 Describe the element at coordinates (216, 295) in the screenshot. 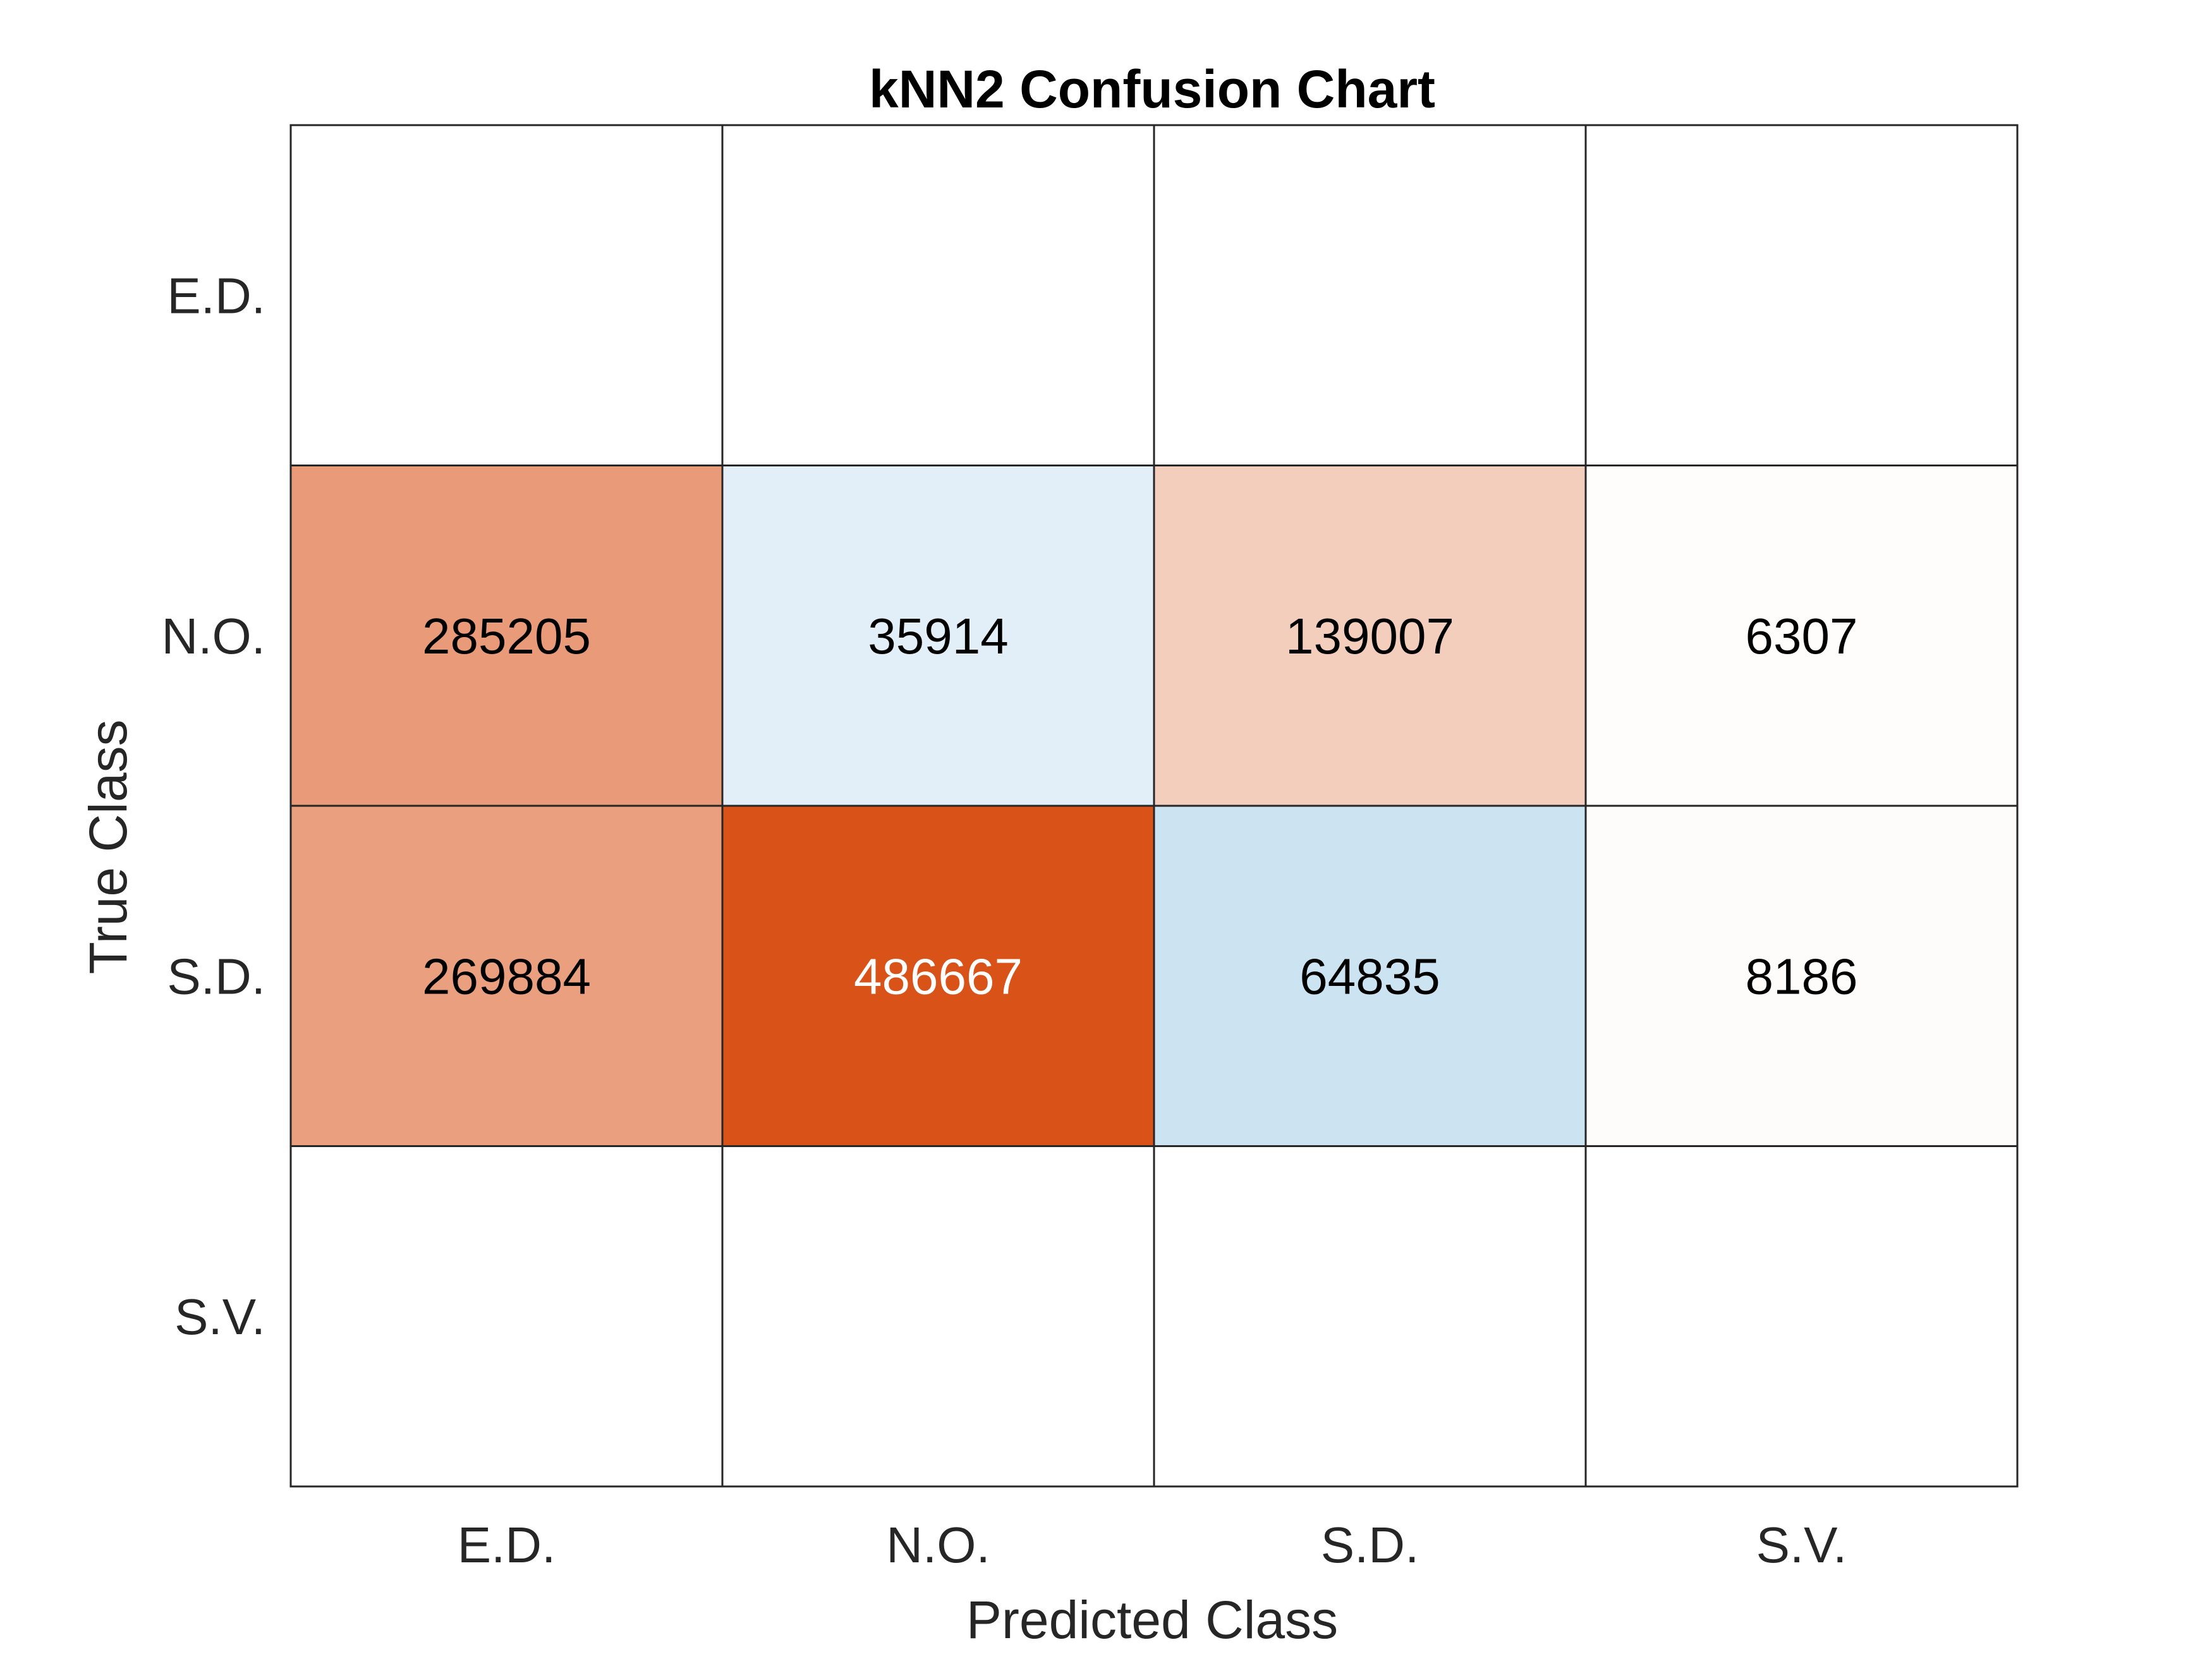

I see `y-tick-label: E.D.` at that location.